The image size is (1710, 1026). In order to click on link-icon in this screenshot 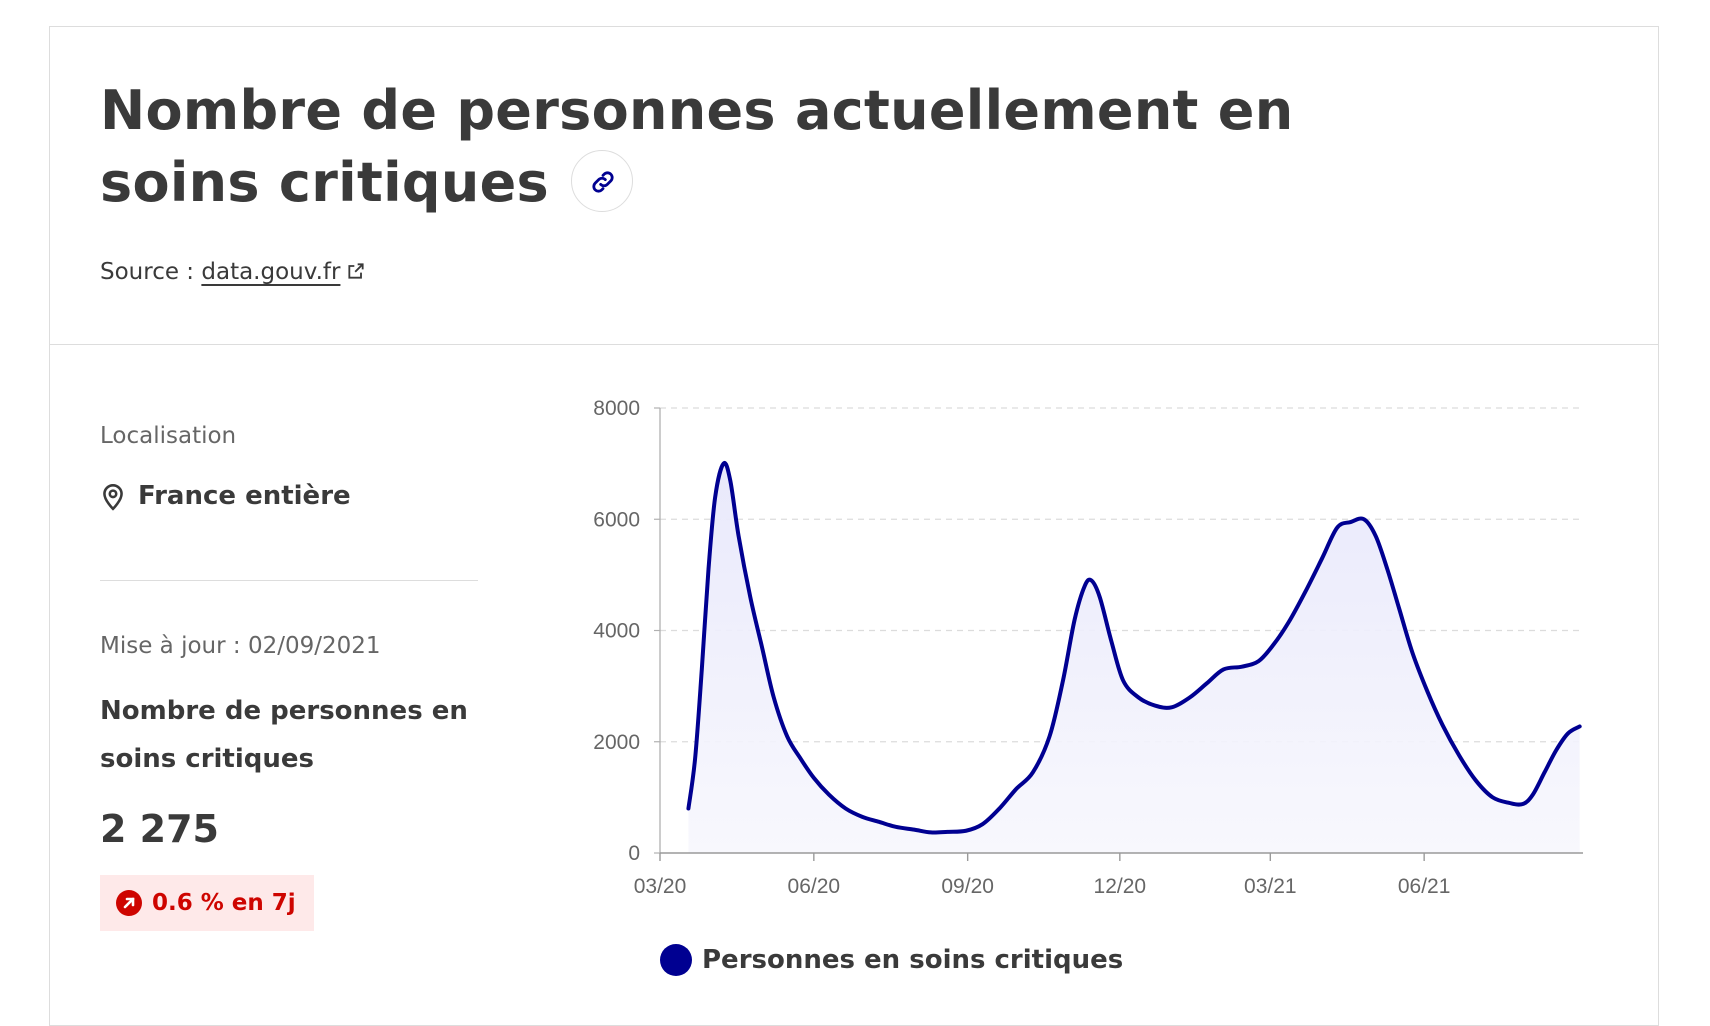, I will do `click(603, 182)`.